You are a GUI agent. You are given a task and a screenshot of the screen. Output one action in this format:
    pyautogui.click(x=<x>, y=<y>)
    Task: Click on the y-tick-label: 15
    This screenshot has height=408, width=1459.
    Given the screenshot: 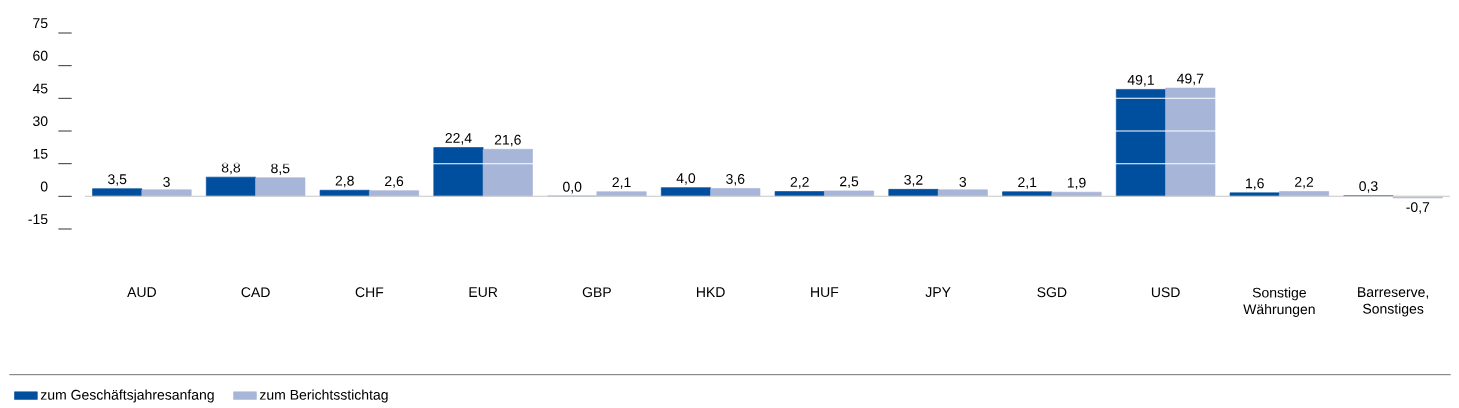 What is the action you would take?
    pyautogui.click(x=40, y=153)
    